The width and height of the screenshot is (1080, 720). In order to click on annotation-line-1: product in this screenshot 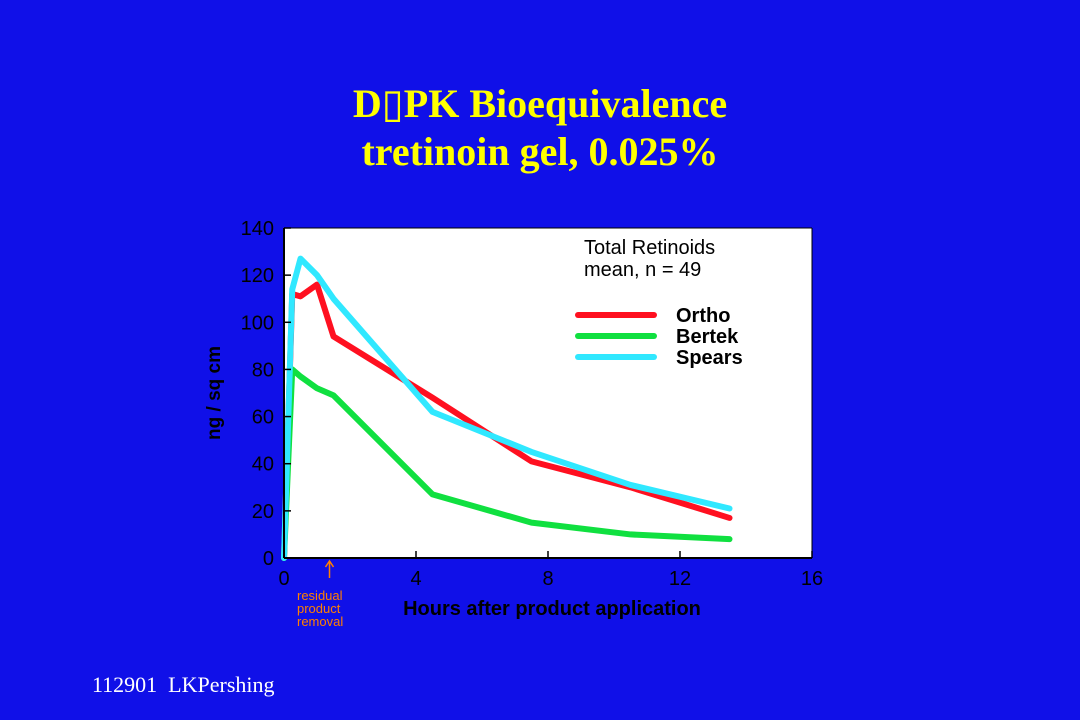, I will do `click(319, 608)`.